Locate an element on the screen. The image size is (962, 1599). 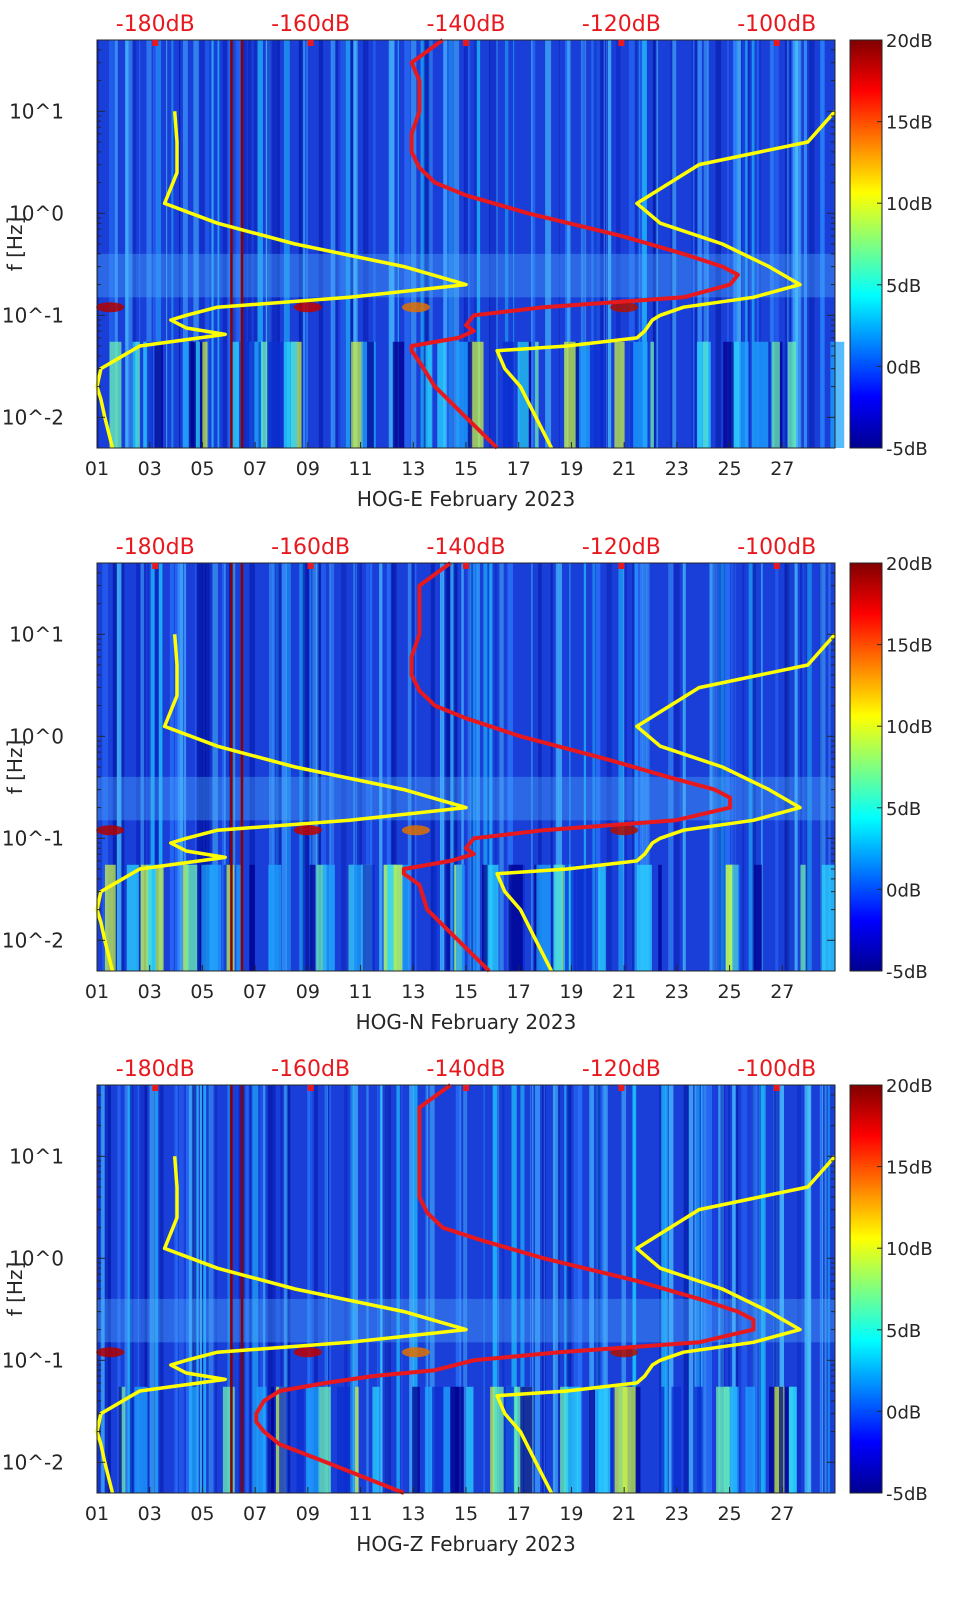
x-tick-label: 21 is located at coordinates (624, 1514).